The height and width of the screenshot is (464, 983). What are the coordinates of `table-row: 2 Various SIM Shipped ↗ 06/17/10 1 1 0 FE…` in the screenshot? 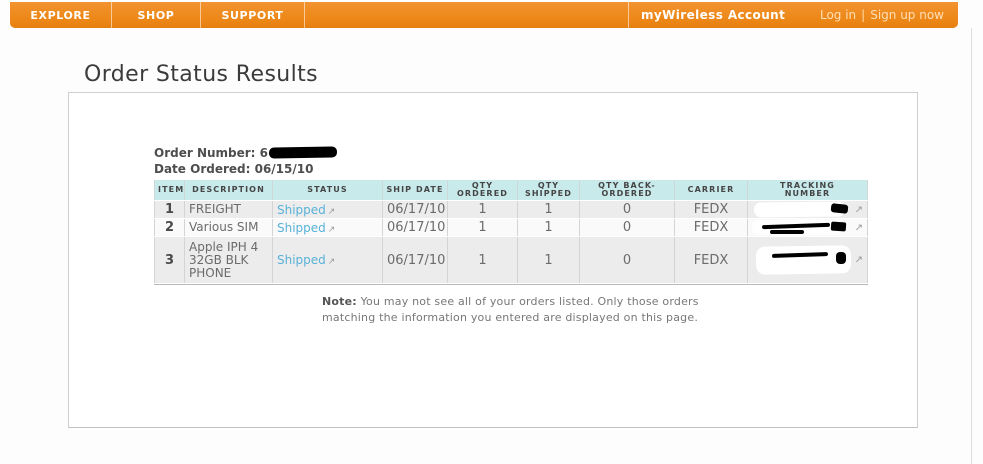 It's located at (511, 227).